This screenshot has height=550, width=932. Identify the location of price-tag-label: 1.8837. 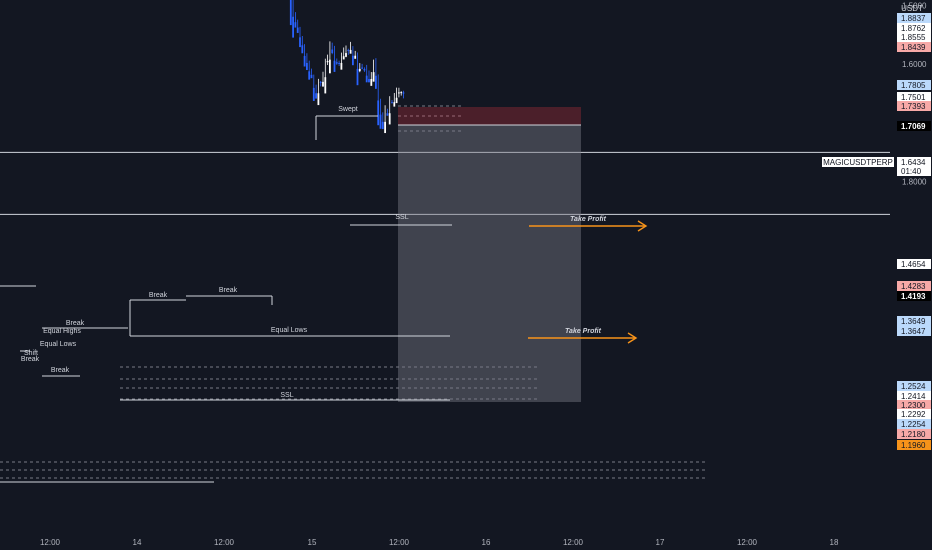
(913, 18).